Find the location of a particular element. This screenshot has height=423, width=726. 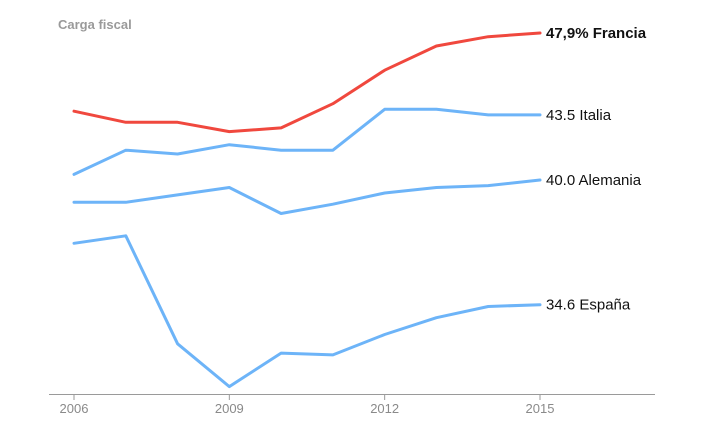

series-line-alemania is located at coordinates (307, 196).